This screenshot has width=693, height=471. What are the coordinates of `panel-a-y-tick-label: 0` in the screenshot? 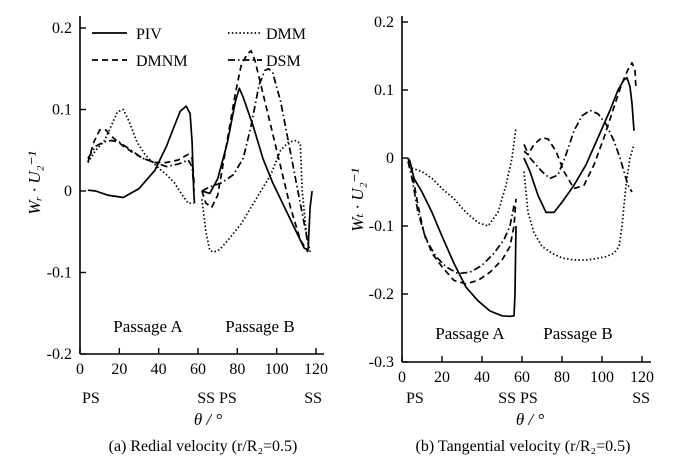 It's located at (68, 191).